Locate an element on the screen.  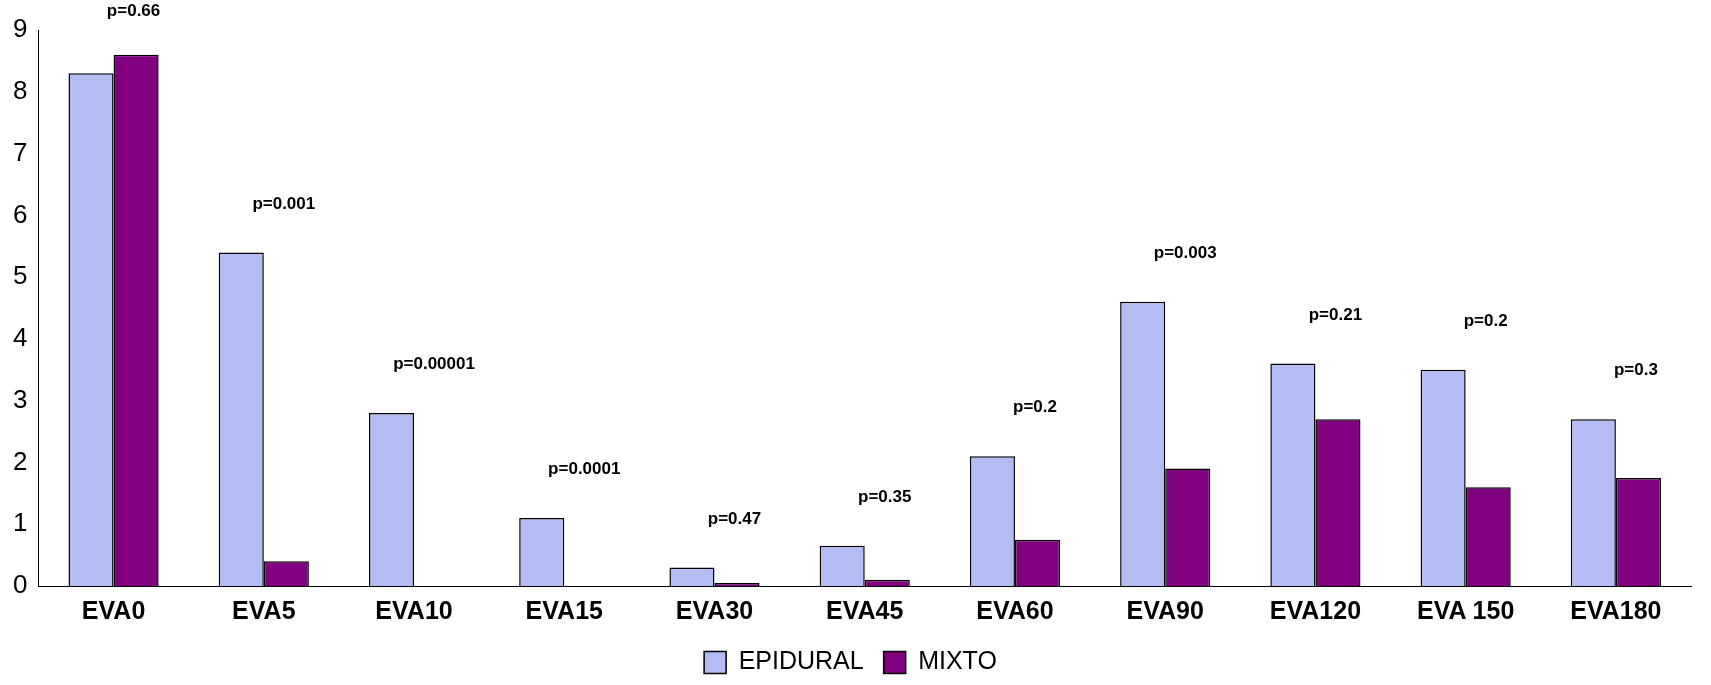
annotation: p=0.47 is located at coordinates (734, 518).